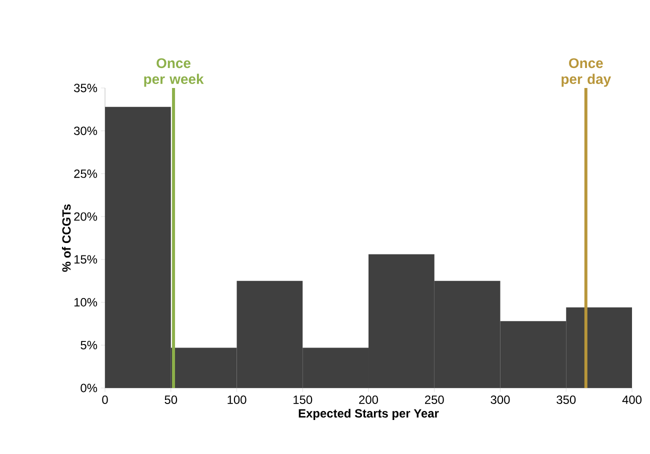  Describe the element at coordinates (566, 400) in the screenshot. I see `x-tick-label: 350` at that location.